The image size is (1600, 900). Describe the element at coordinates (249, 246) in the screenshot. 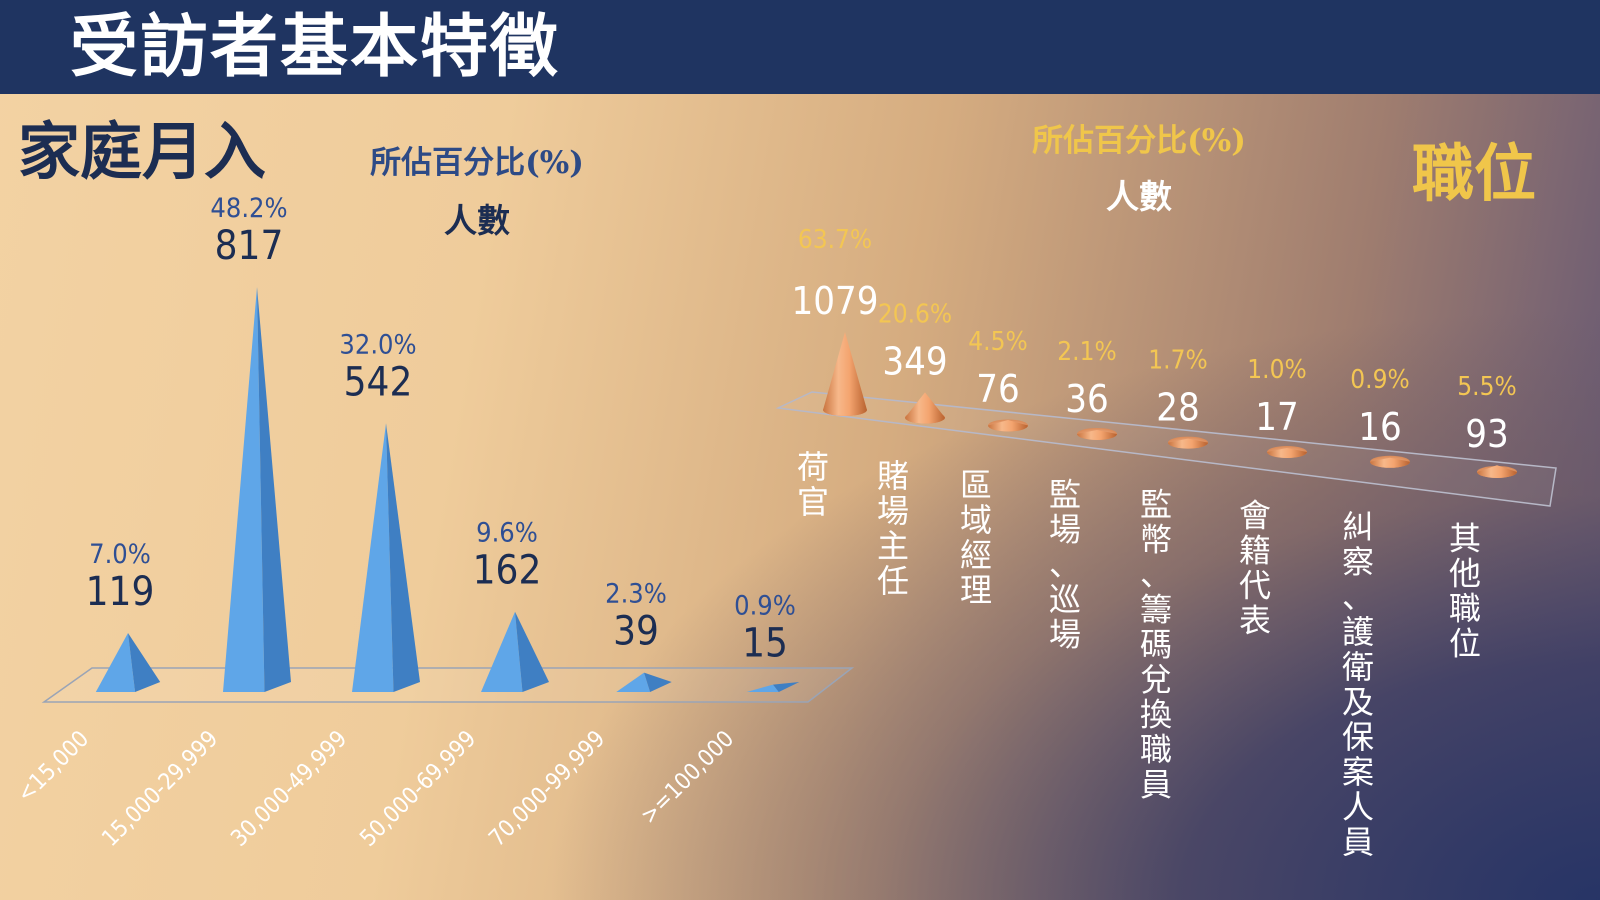

I see `income-count-label: 817` at that location.